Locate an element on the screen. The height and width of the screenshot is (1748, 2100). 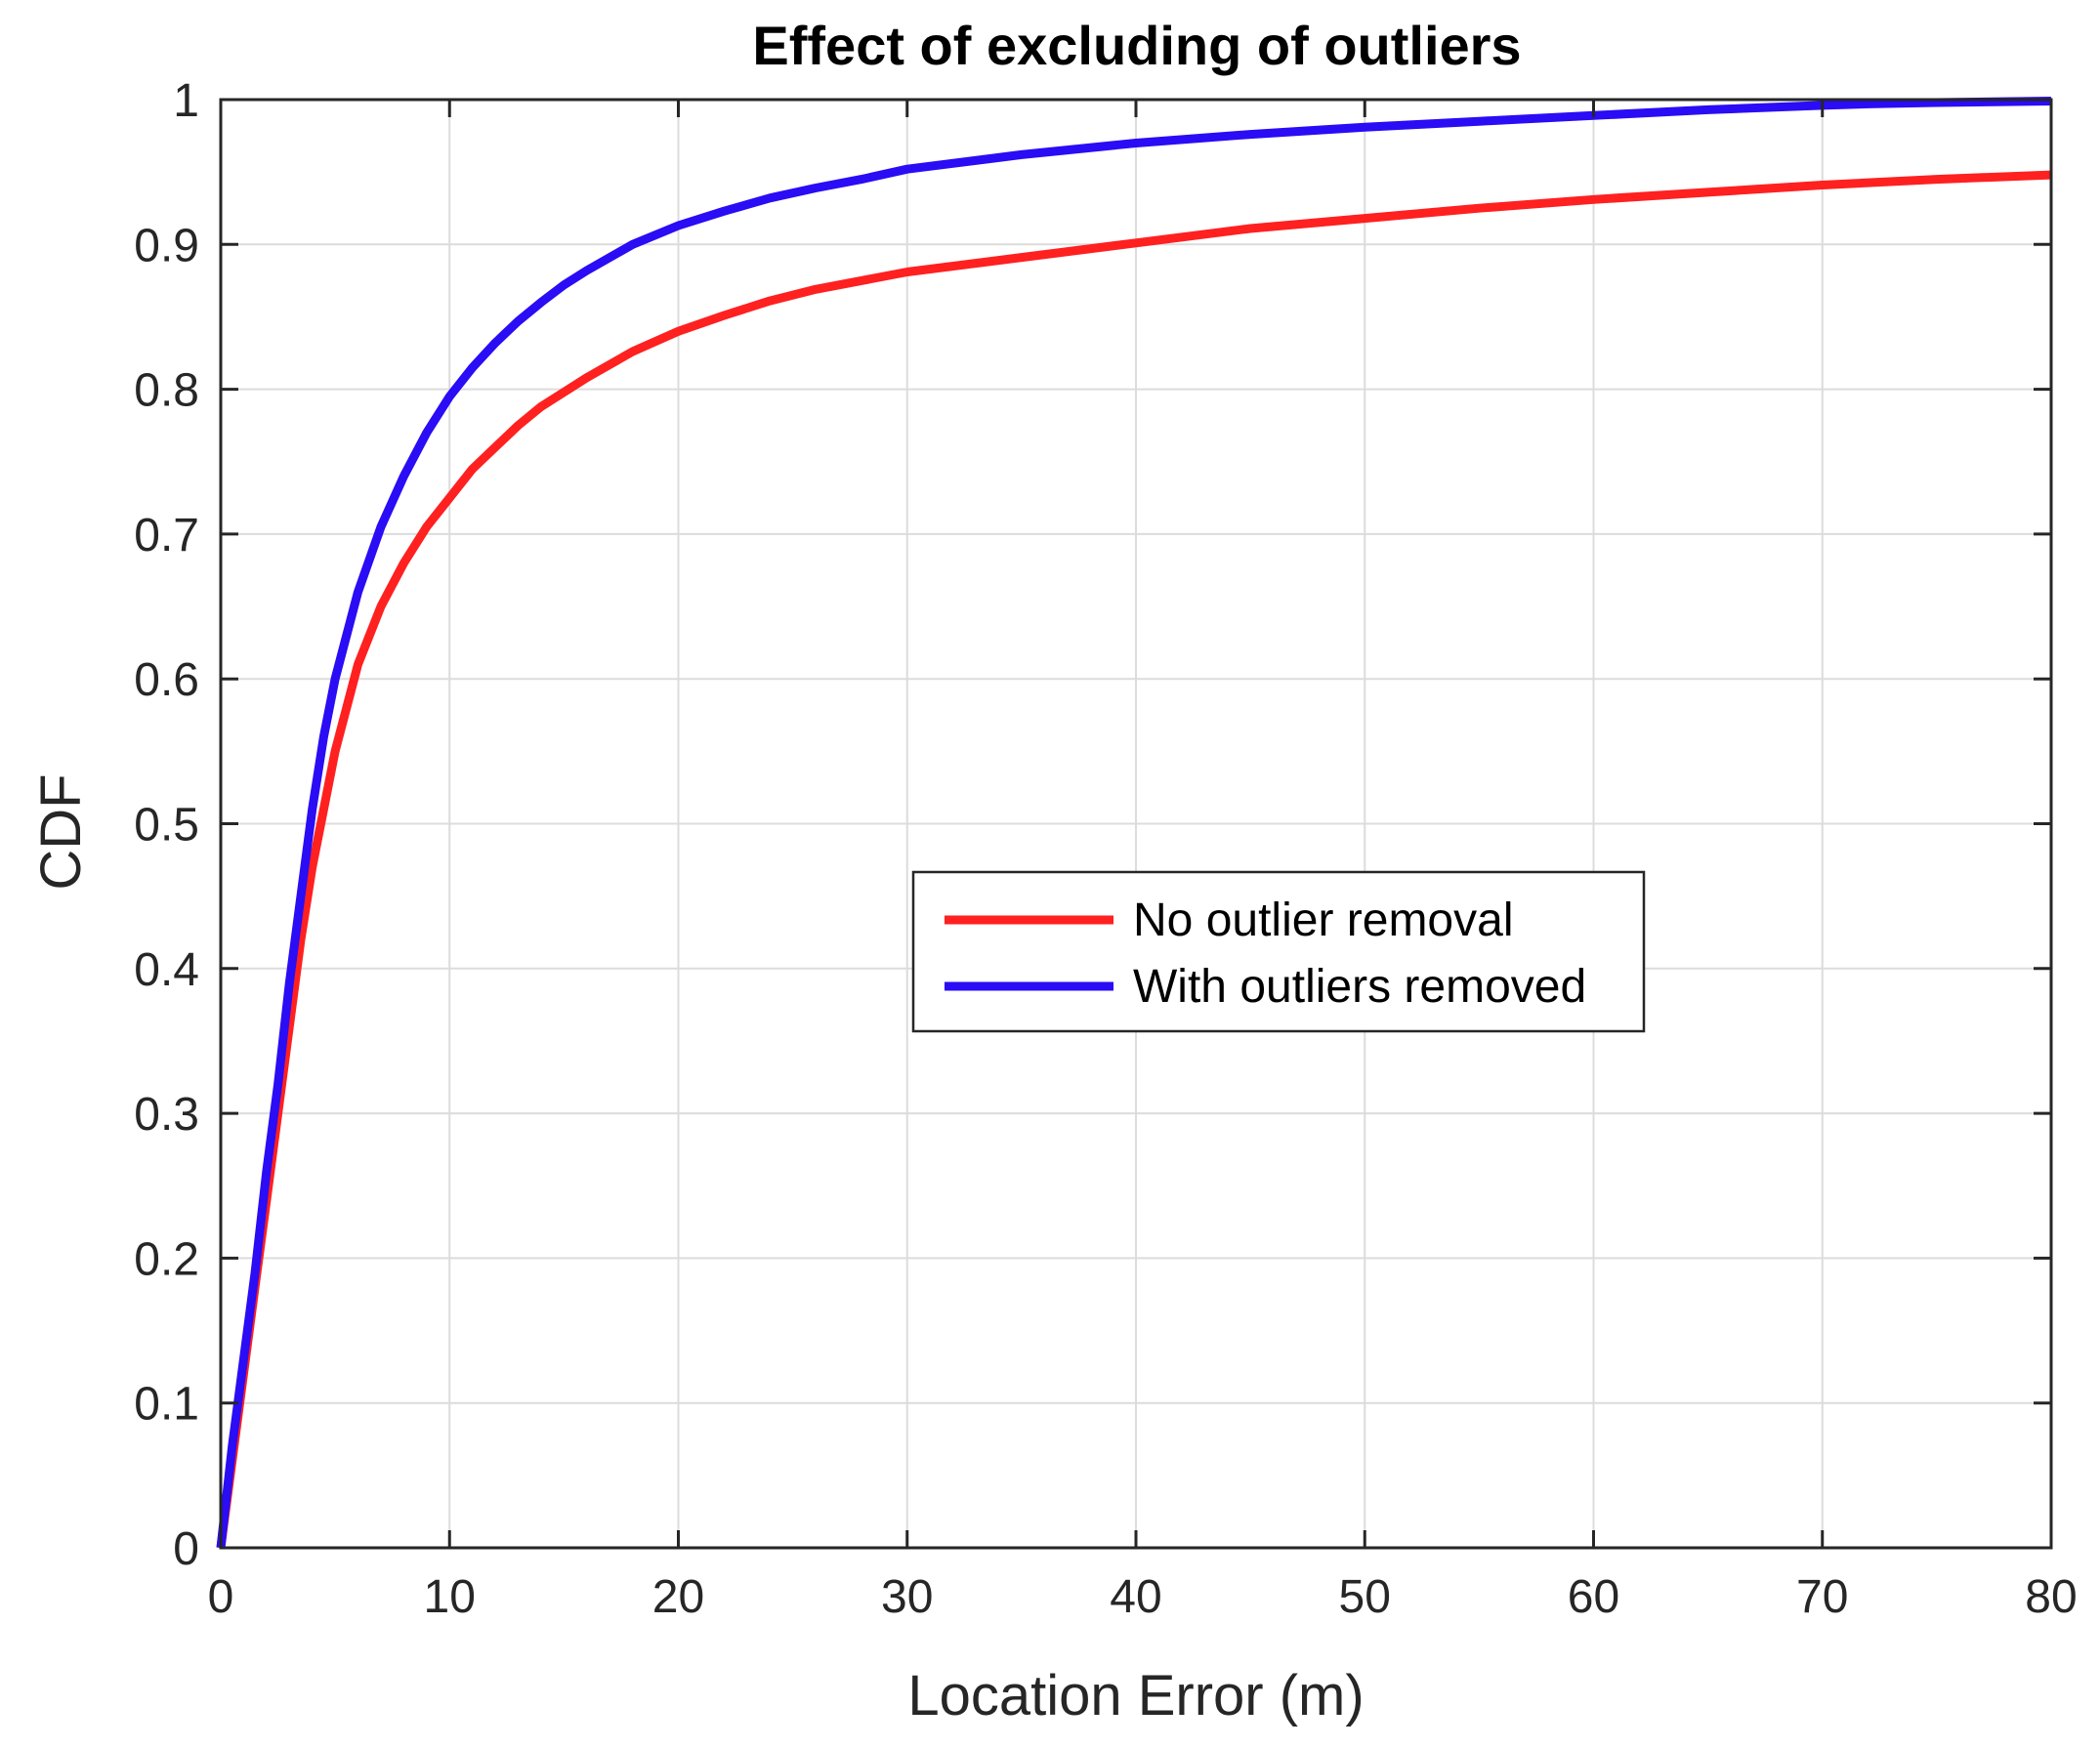
y-tick-label: 0.7 is located at coordinates (166, 536).